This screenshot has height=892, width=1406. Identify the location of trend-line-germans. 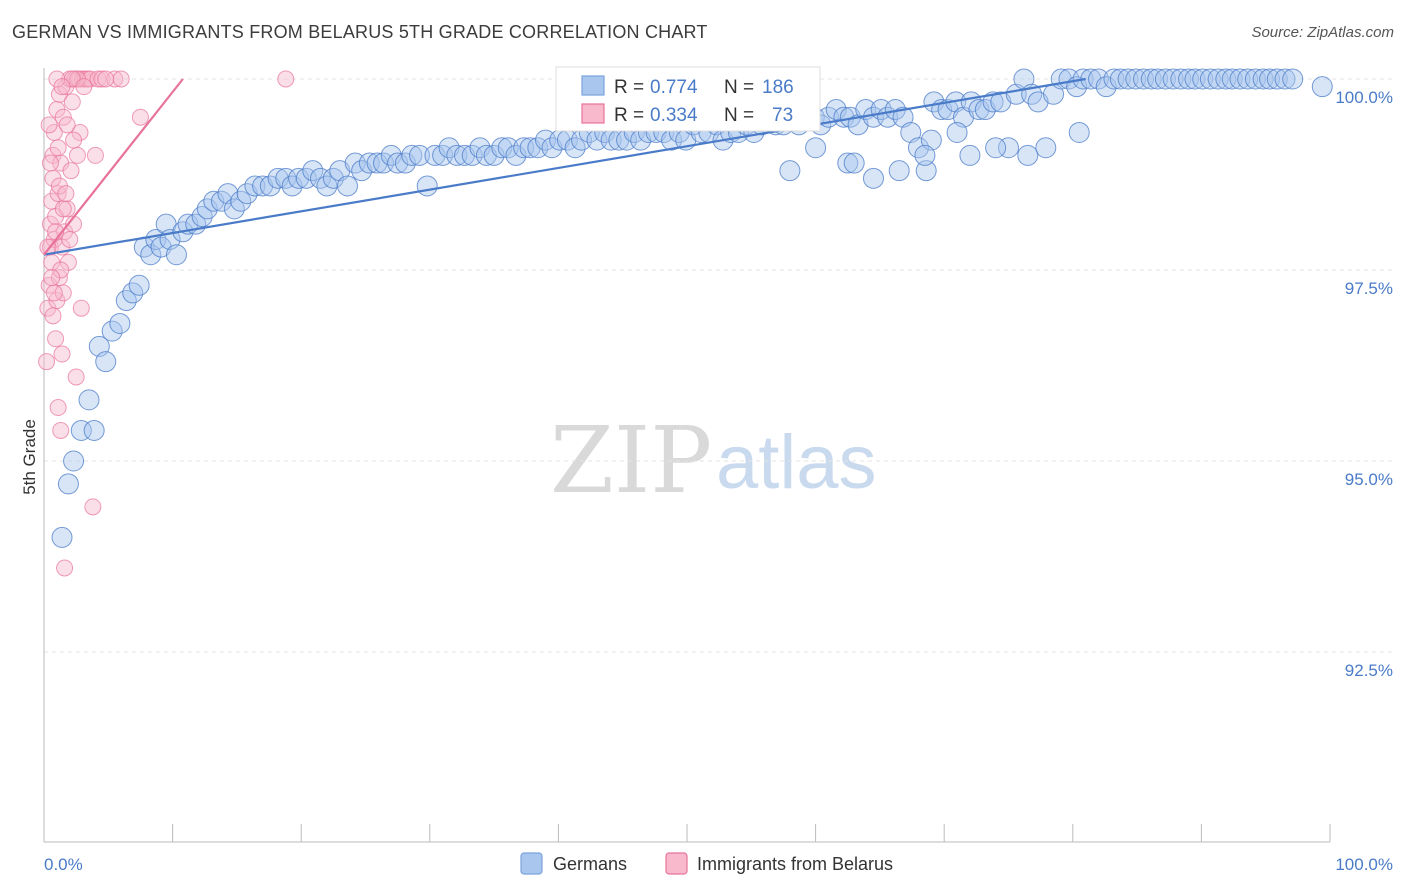
(564, 166).